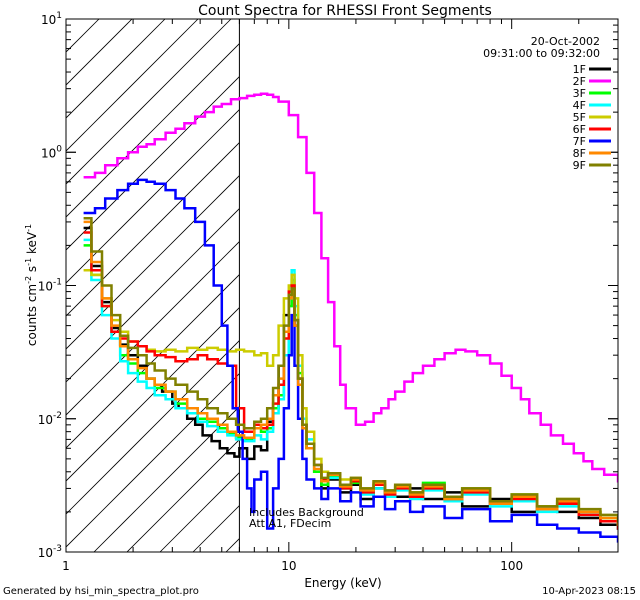 The width and height of the screenshot is (640, 600). I want to click on observation-time-range: 09:31:00 to 09:32:00, so click(541, 53).